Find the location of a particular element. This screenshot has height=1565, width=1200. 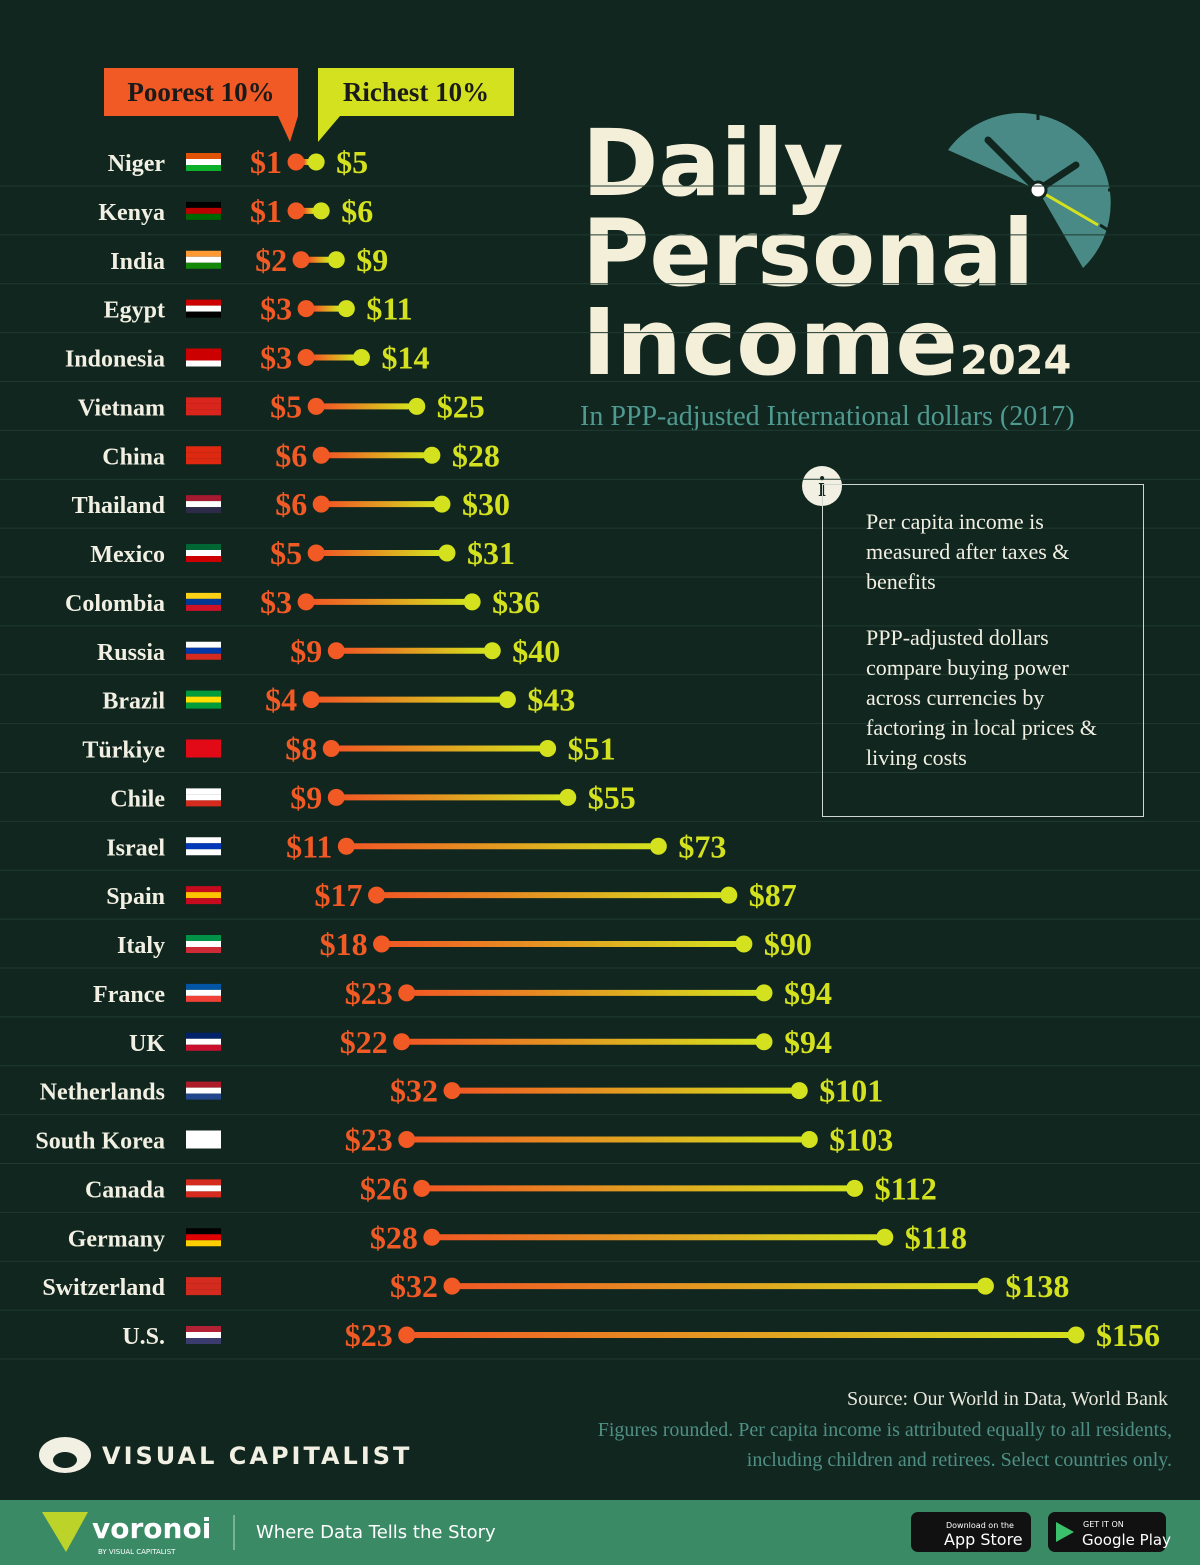

google-play-badge is located at coordinates (1107, 1532).